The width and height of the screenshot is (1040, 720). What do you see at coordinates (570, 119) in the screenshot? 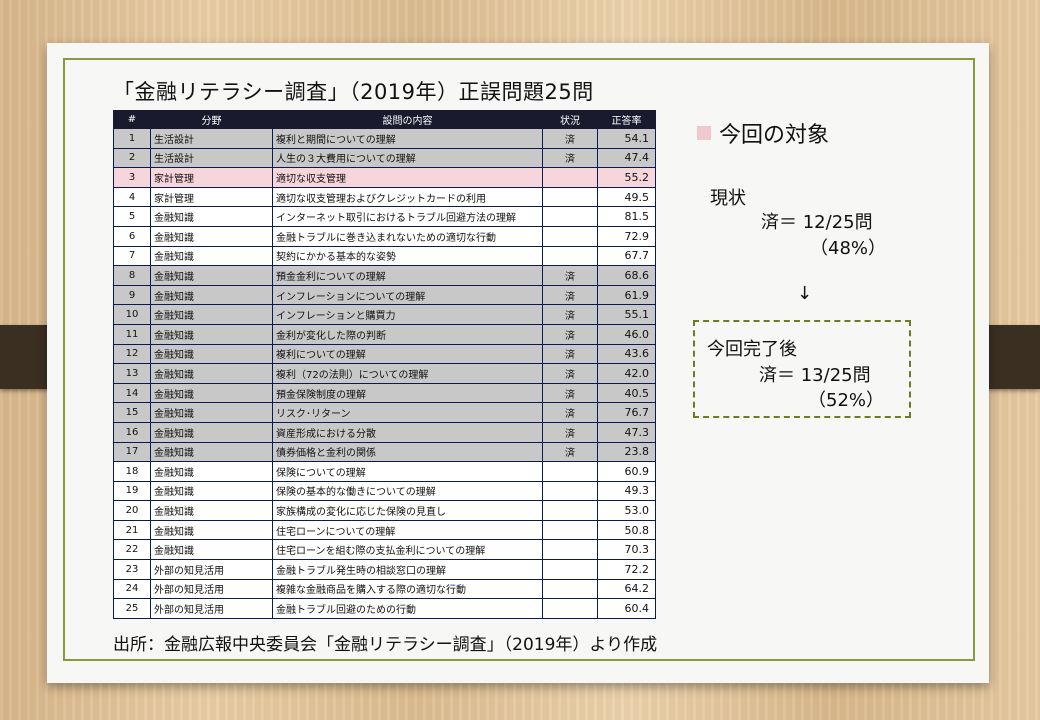
I see `header-status: 状況` at bounding box center [570, 119].